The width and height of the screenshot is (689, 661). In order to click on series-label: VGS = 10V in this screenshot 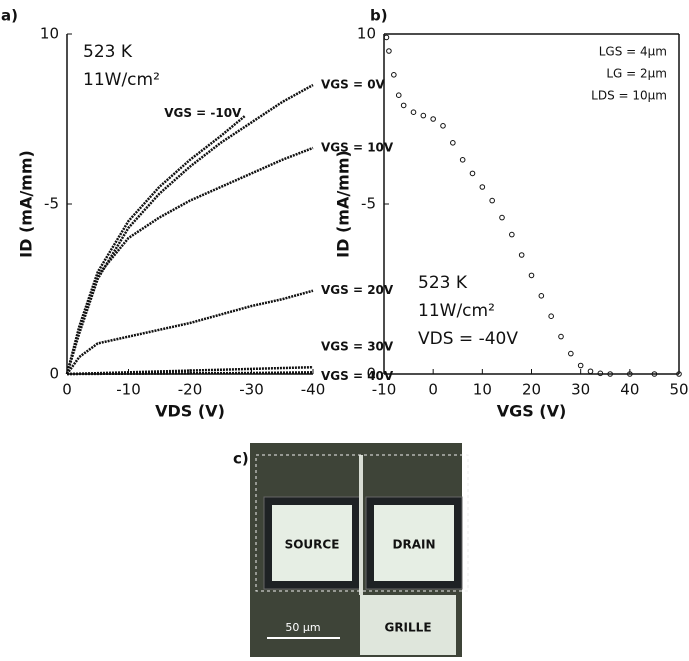, I will do `click(357, 147)`.